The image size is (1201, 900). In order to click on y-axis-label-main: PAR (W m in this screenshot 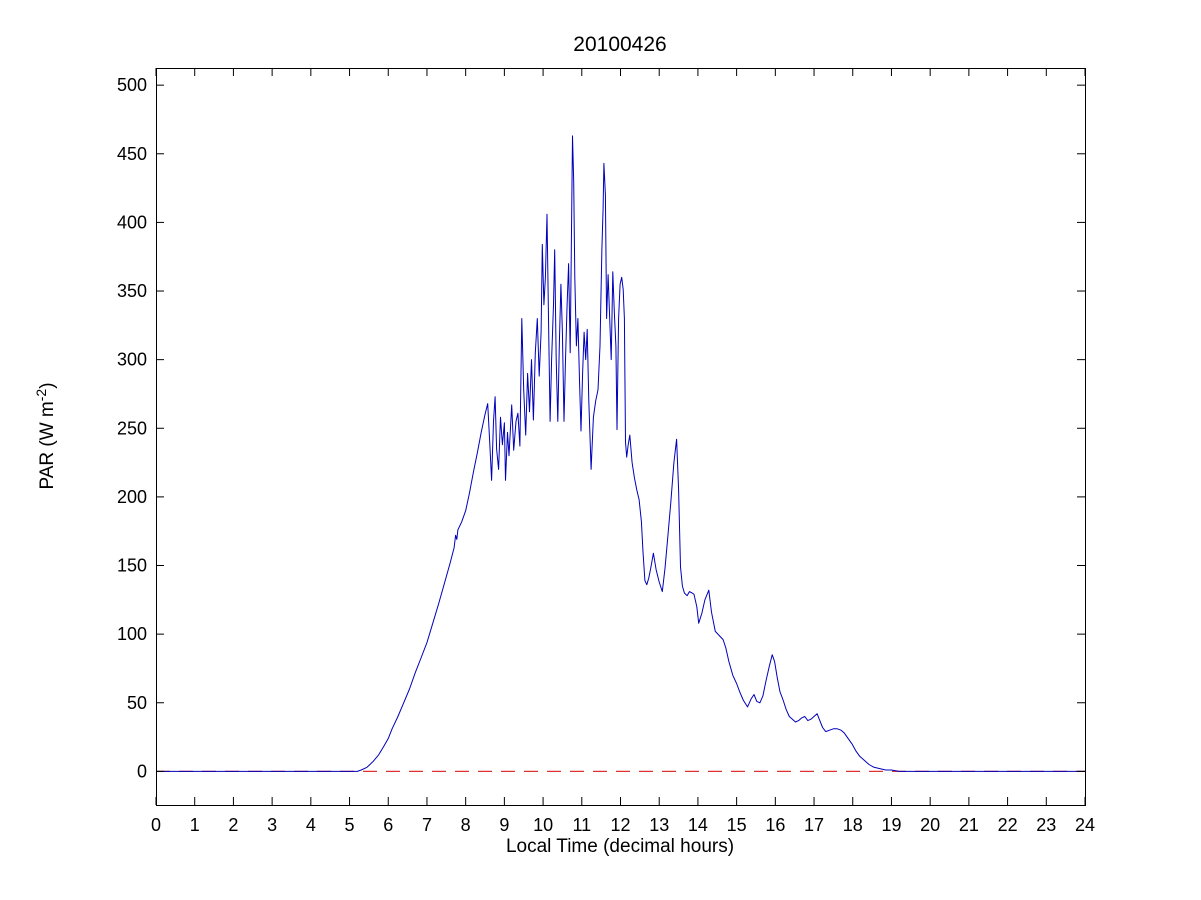, I will do `click(47, 445)`.